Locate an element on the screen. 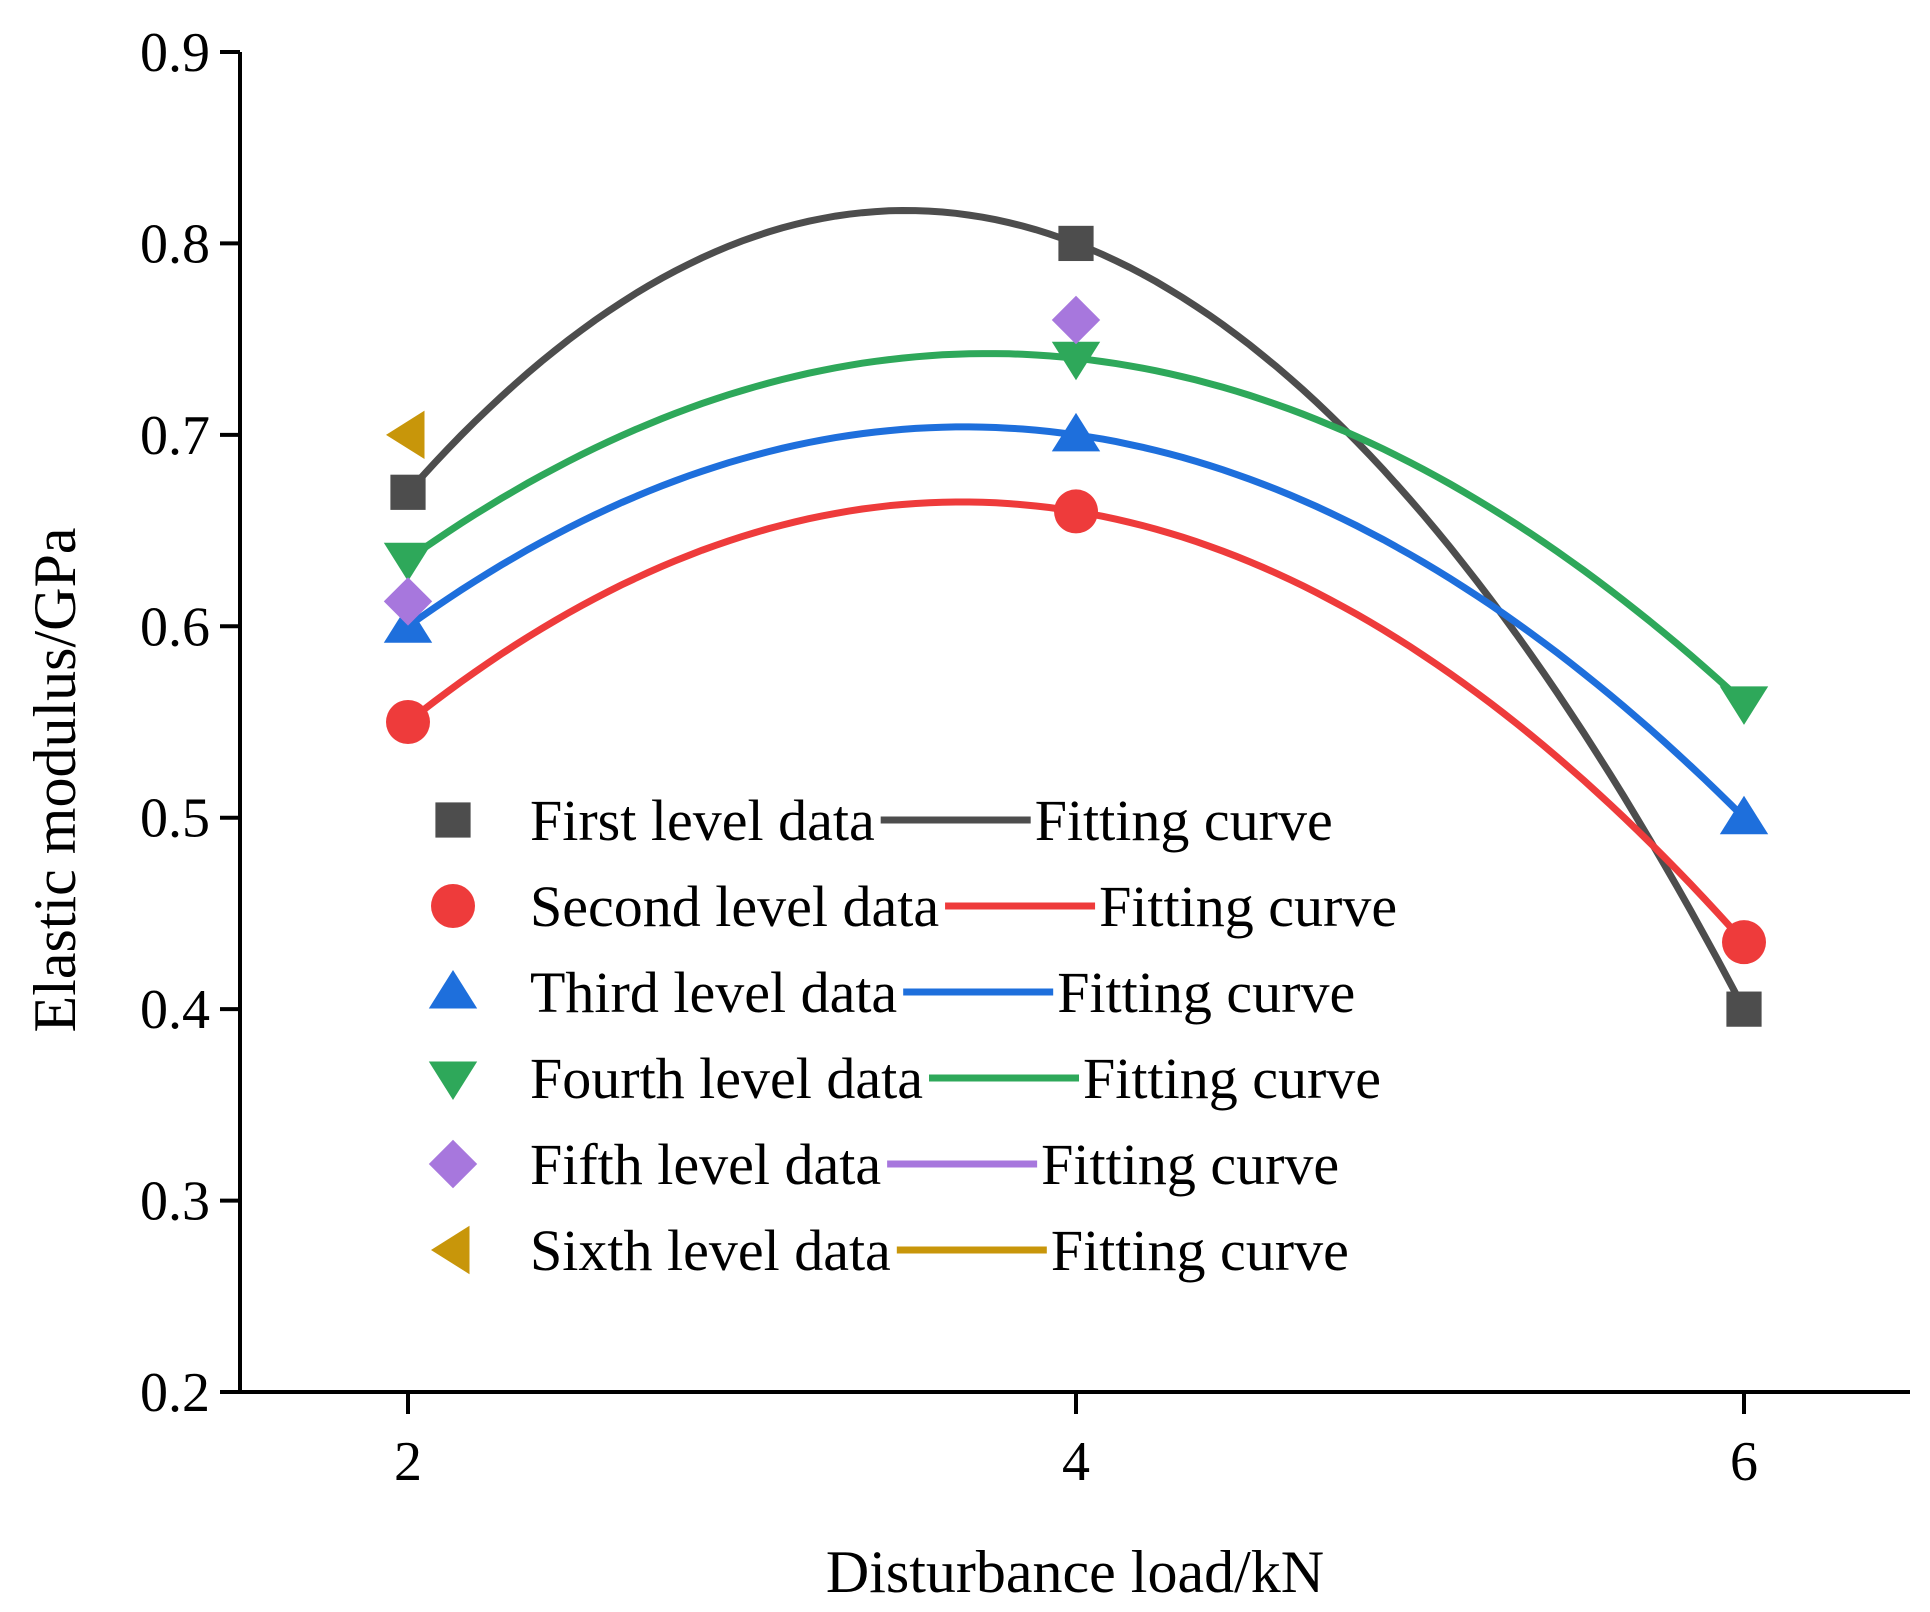  data-point-sixth is located at coordinates (405, 435).